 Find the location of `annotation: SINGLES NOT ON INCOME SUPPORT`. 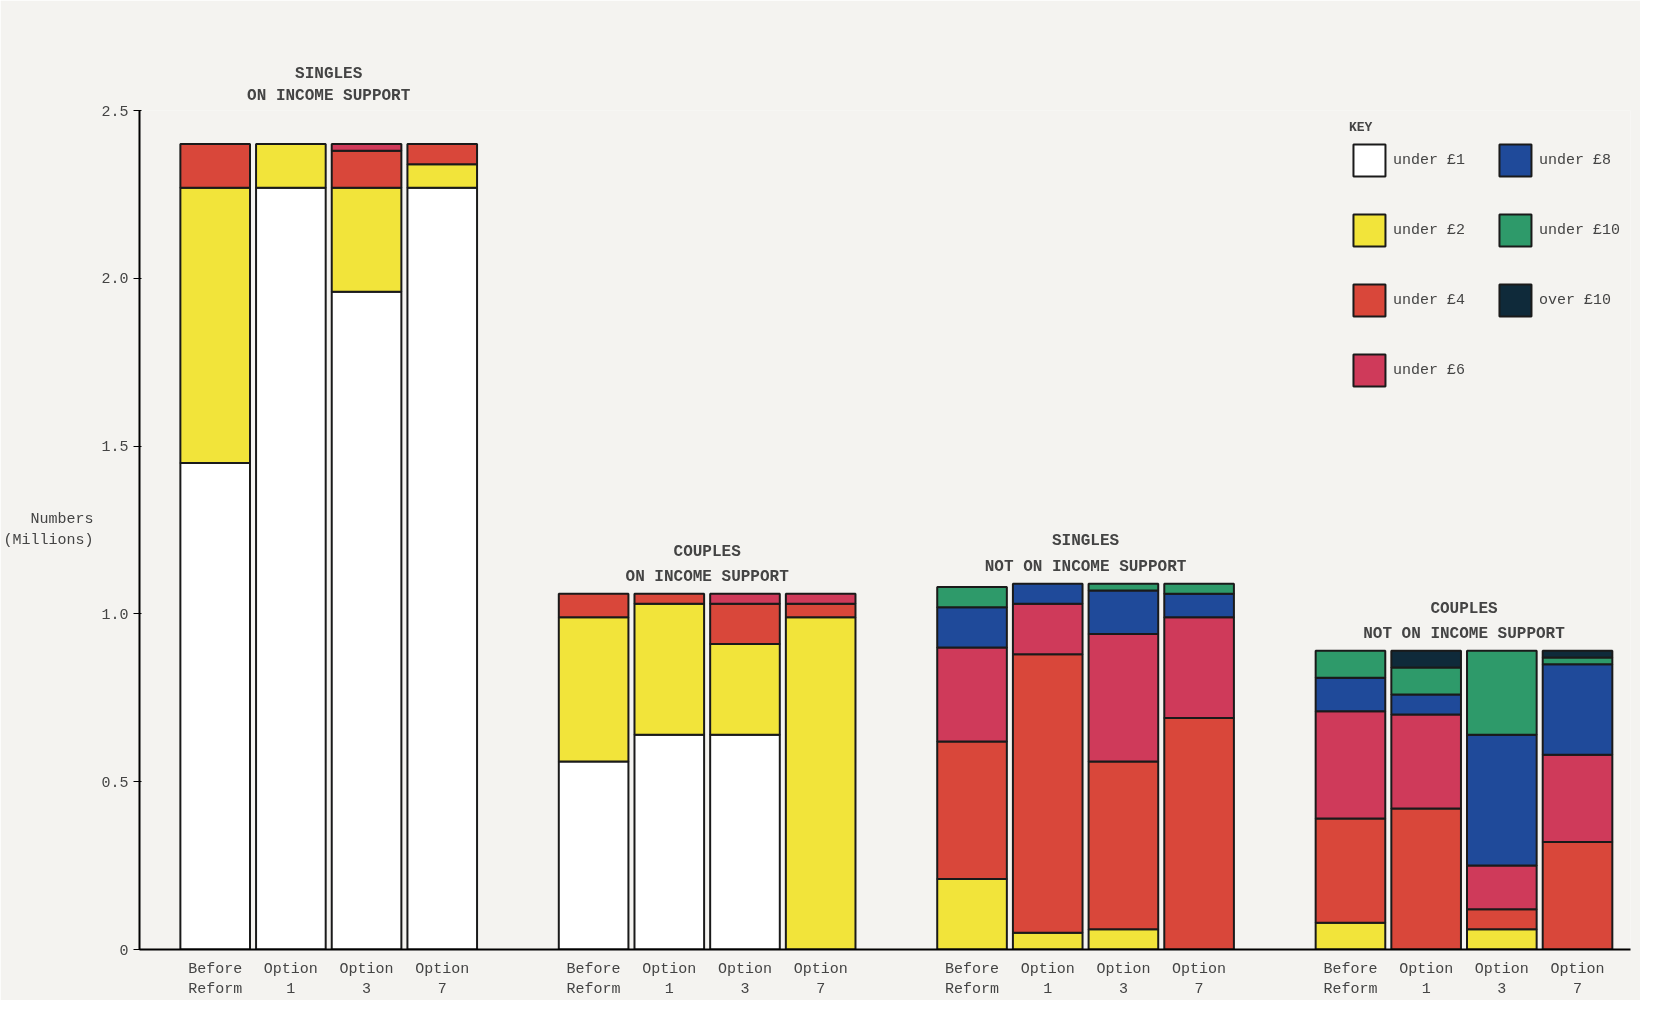

annotation: SINGLES NOT ON INCOME SUPPORT is located at coordinates (1085, 554).